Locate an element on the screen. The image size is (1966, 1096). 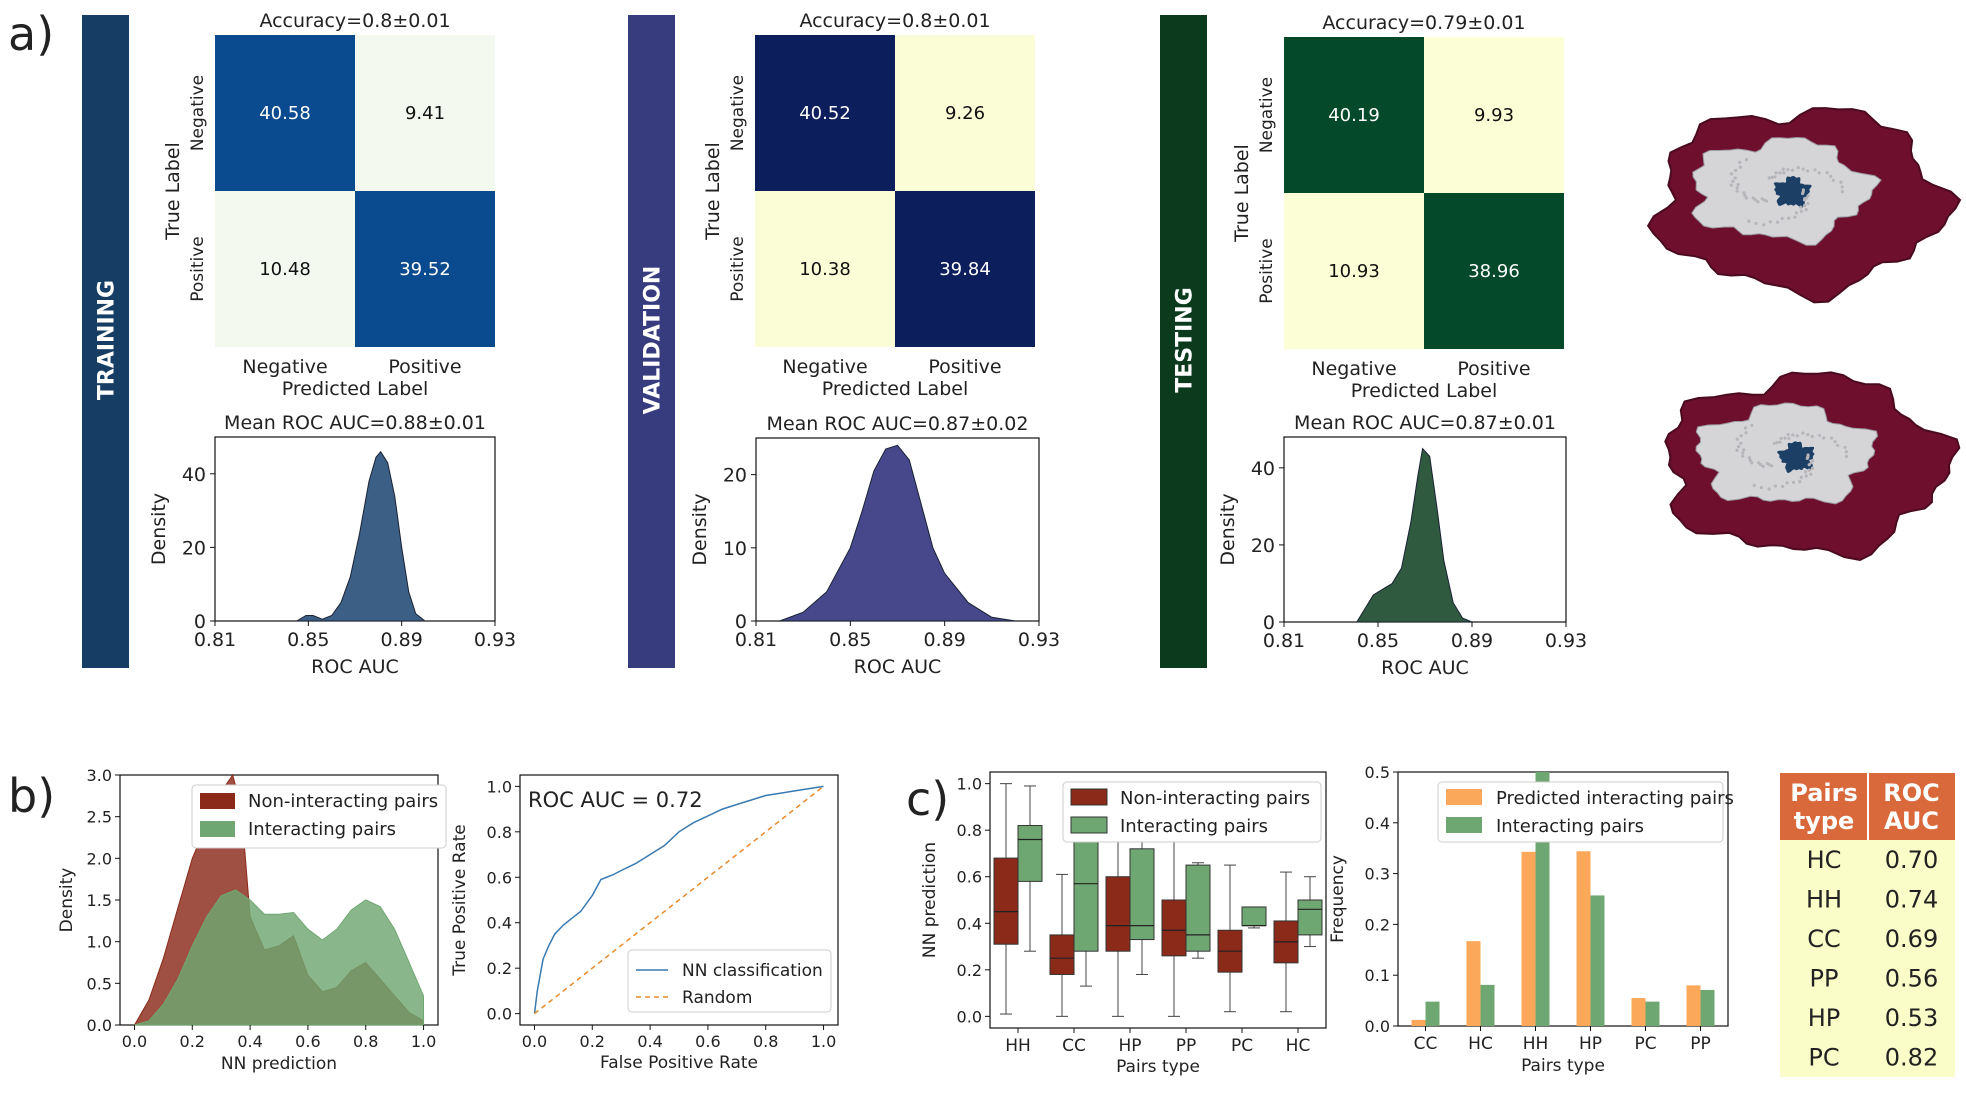
table-cell-type-2: CC is located at coordinates (1824, 939).